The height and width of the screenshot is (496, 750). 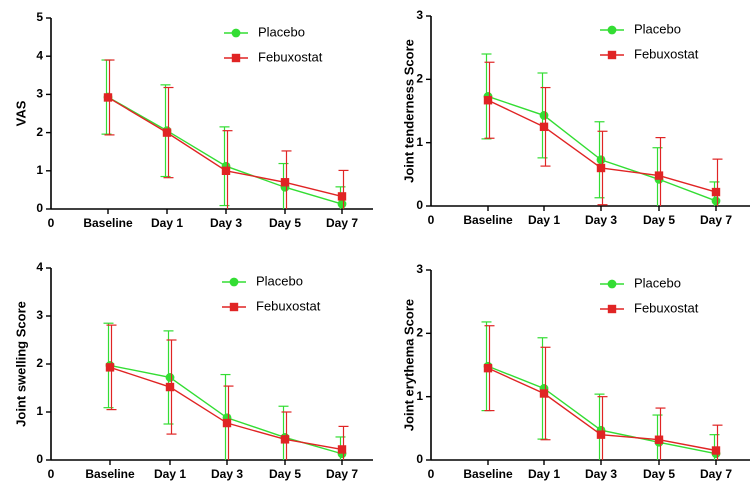 I want to click on y-axis-label: Joint erythema Score, so click(x=408, y=365).